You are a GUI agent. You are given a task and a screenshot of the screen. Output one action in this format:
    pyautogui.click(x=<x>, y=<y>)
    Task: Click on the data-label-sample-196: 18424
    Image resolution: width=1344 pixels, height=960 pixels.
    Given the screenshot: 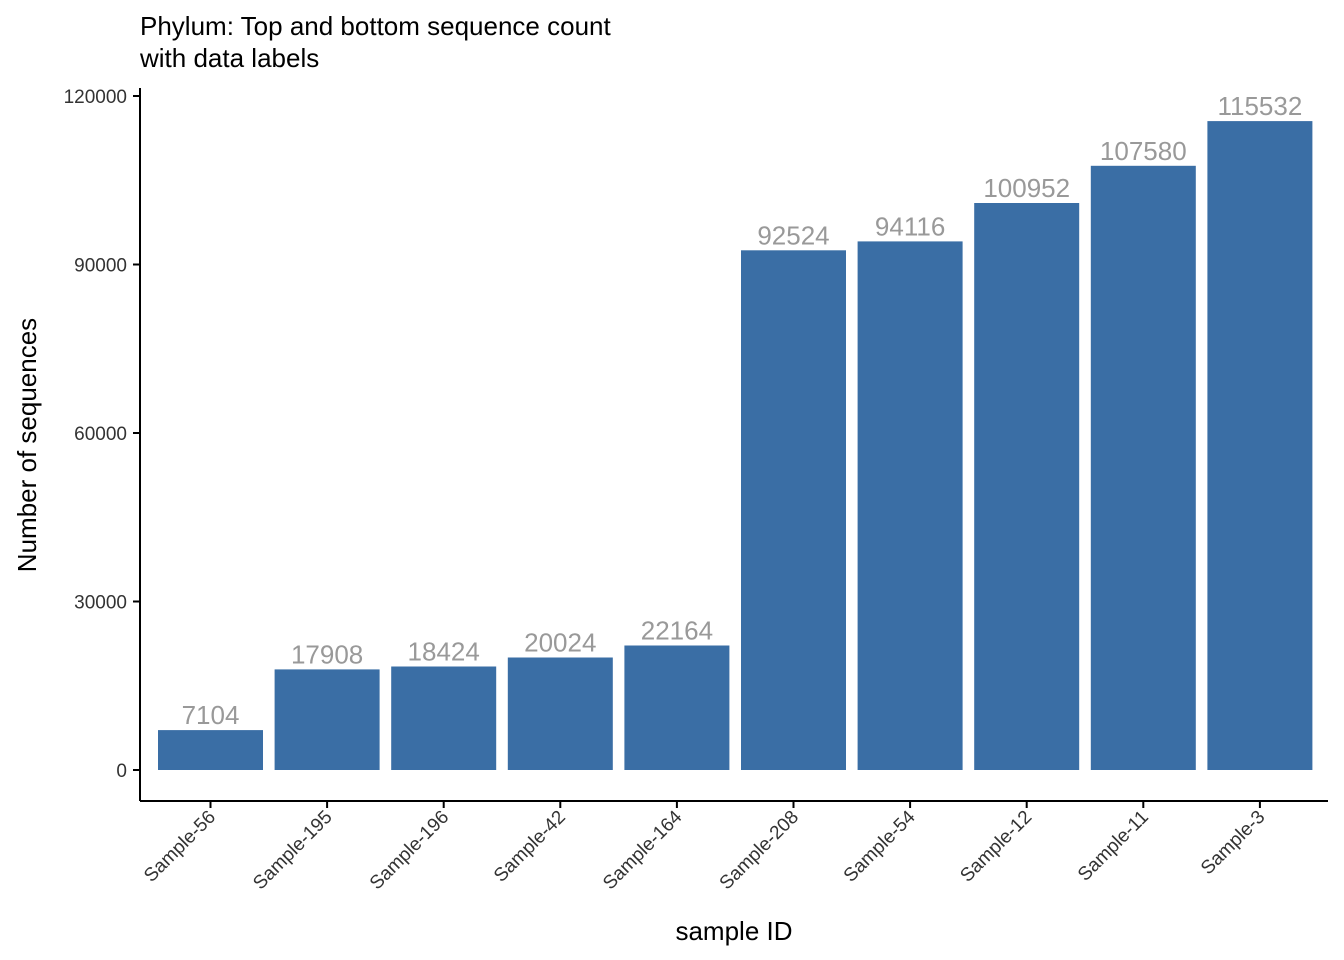 What is the action you would take?
    pyautogui.click(x=444, y=652)
    